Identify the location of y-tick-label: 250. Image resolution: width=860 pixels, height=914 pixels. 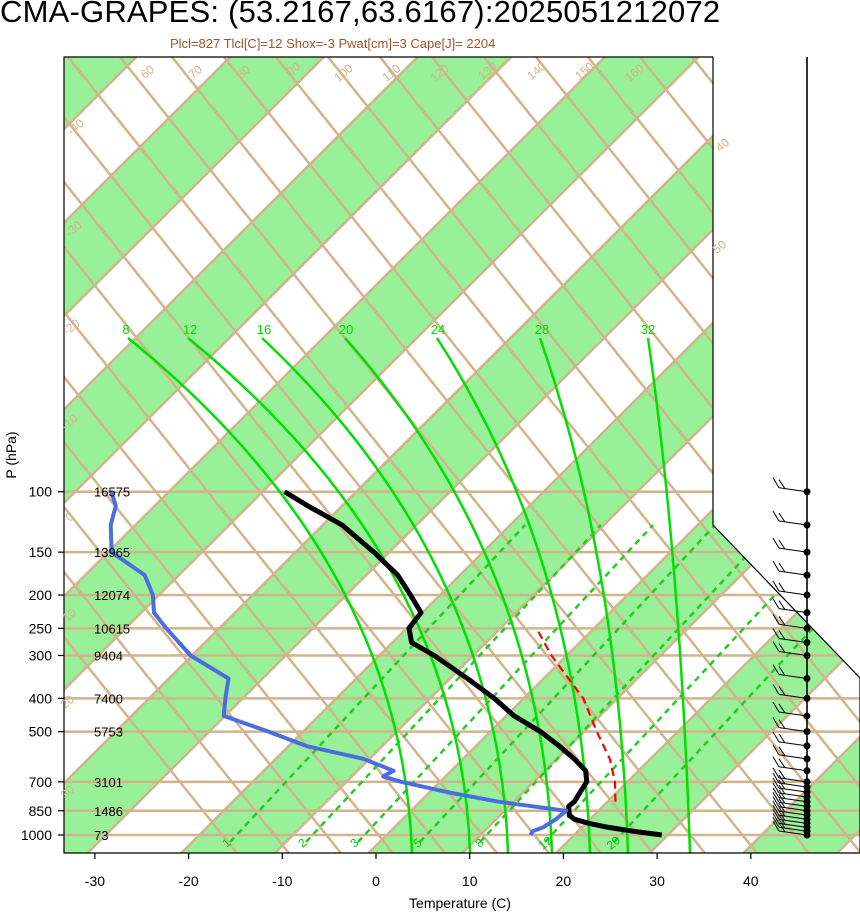
(41, 628).